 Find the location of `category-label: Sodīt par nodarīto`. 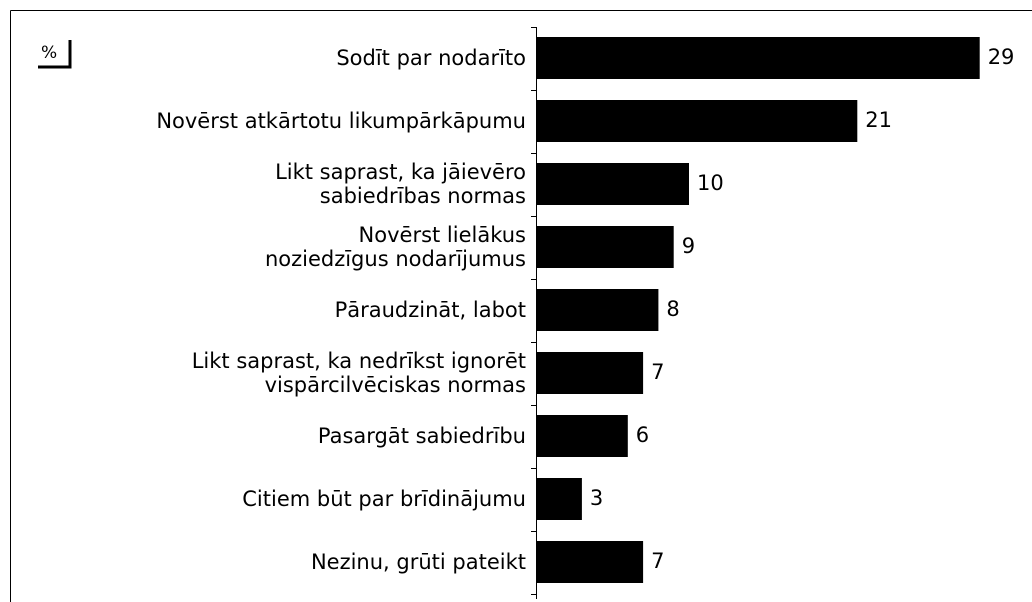

category-label: Sodīt par nodarīto is located at coordinates (431, 58).